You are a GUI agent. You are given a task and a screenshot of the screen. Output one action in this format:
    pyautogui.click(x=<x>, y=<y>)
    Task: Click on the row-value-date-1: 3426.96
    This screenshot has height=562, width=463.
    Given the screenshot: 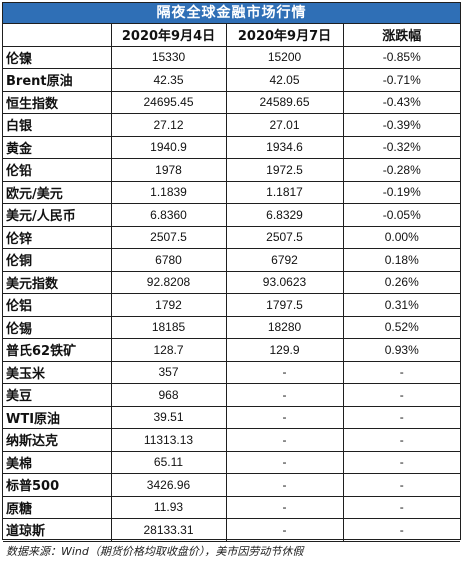 What is the action you would take?
    pyautogui.click(x=168, y=485)
    